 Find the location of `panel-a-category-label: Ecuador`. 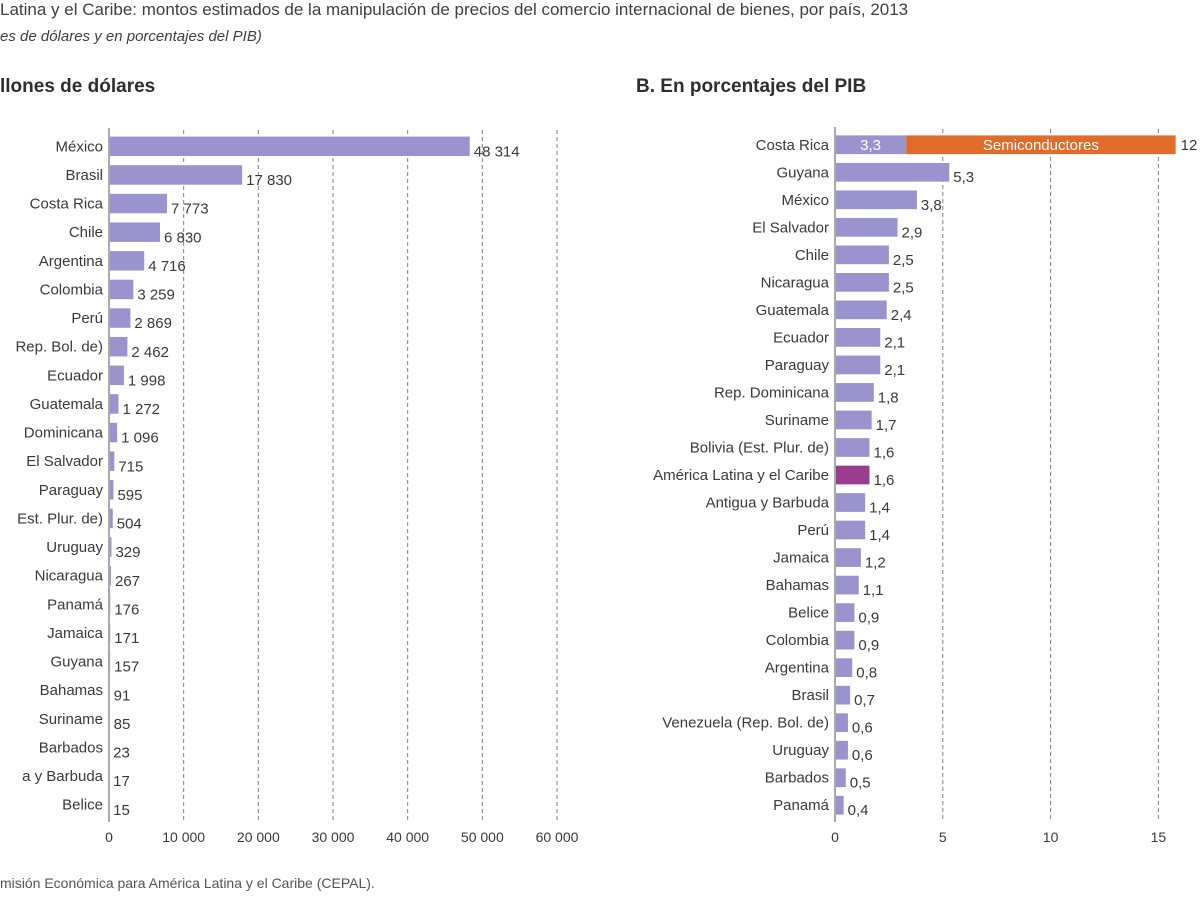

panel-a-category-label: Ecuador is located at coordinates (75, 375).